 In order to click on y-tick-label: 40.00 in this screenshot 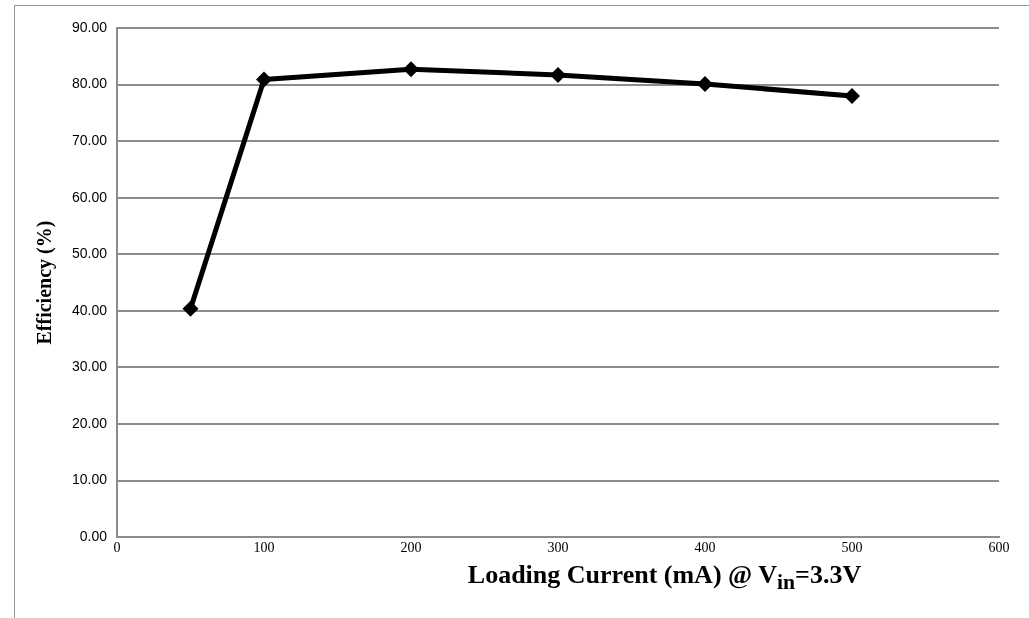, I will do `click(89, 309)`.